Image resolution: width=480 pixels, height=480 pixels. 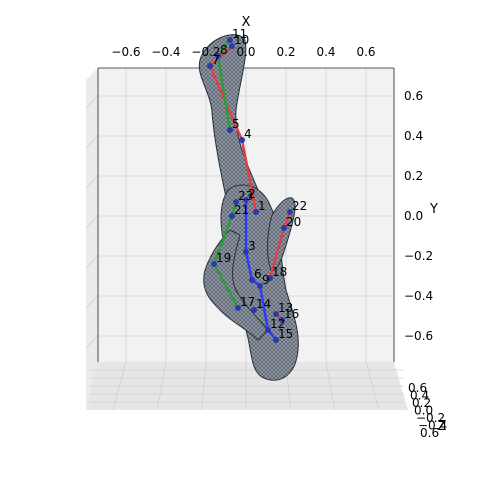 I want to click on z-tick-label: 0.2, so click(x=421, y=403).